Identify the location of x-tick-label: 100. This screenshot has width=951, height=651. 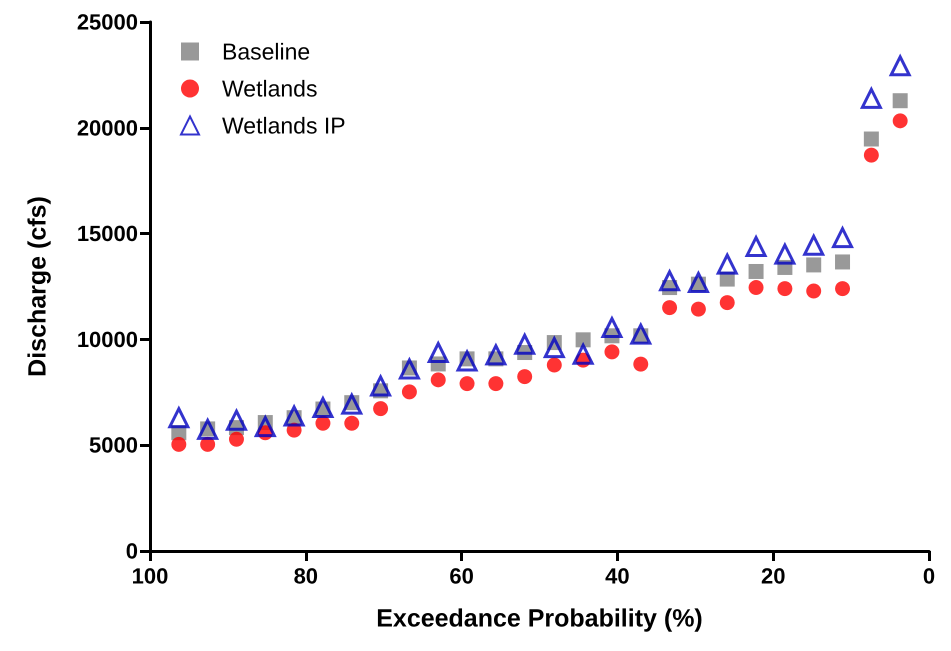
(150, 576).